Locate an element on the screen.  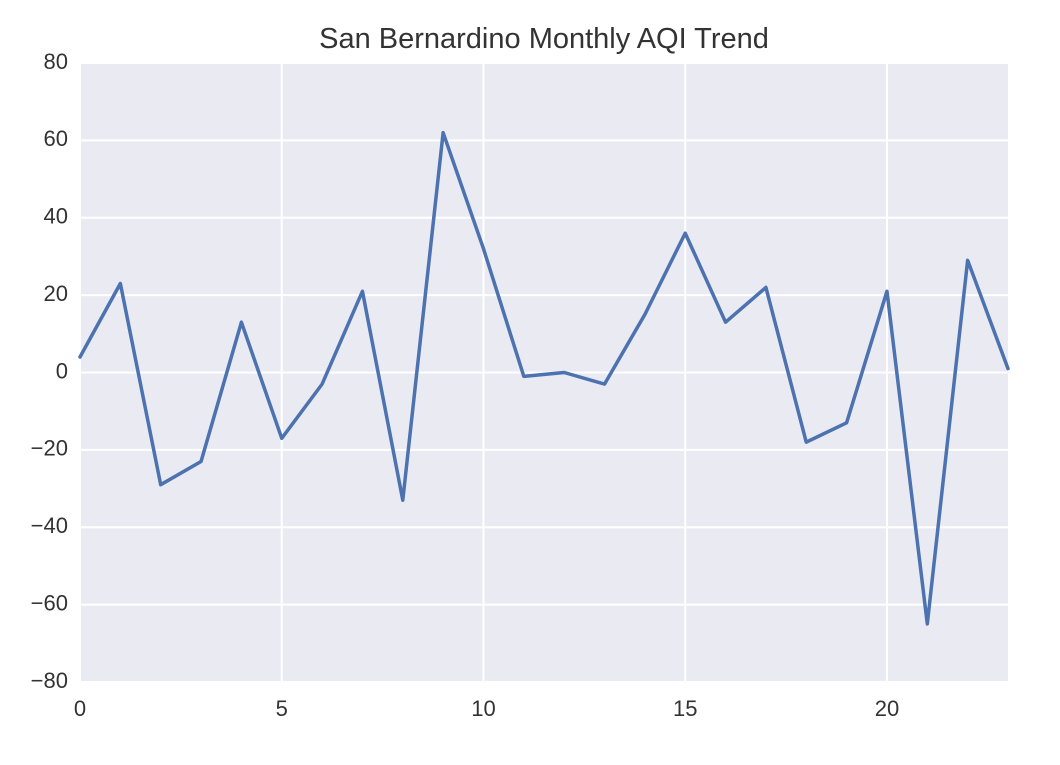
x-tick-label: 15 is located at coordinates (685, 708).